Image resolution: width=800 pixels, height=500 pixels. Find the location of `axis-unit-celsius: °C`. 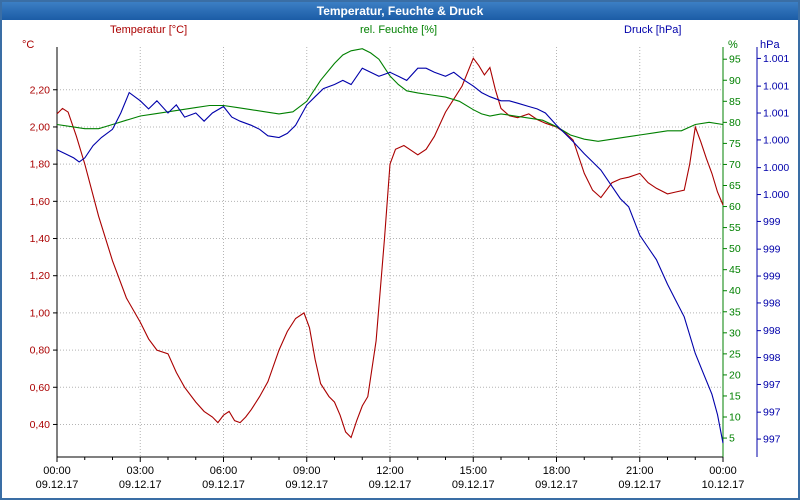

axis-unit-celsius: °C is located at coordinates (28, 45).